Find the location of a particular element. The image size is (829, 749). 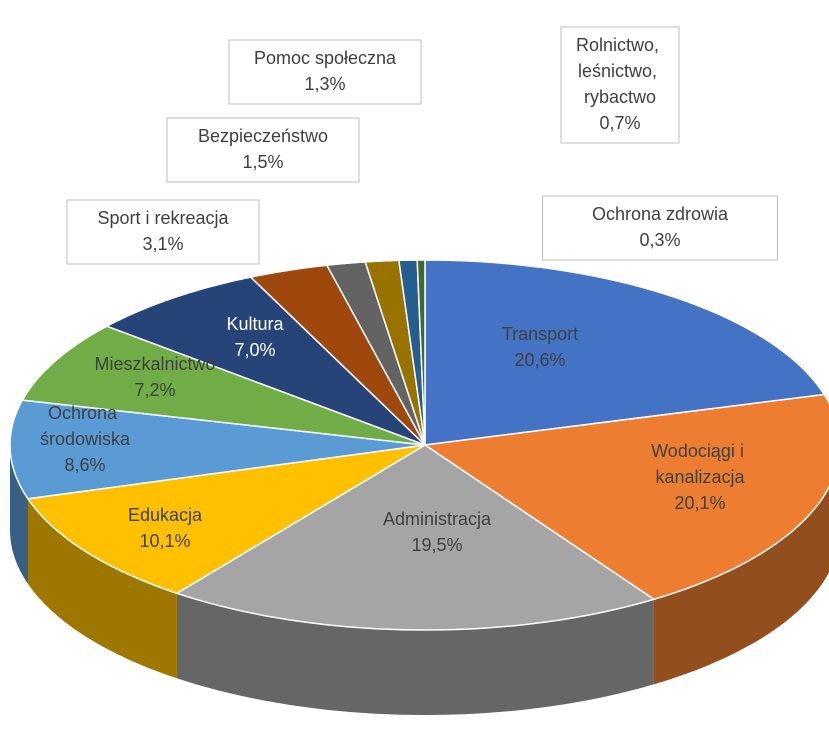

category-label: Edukacja is located at coordinates (165, 515).